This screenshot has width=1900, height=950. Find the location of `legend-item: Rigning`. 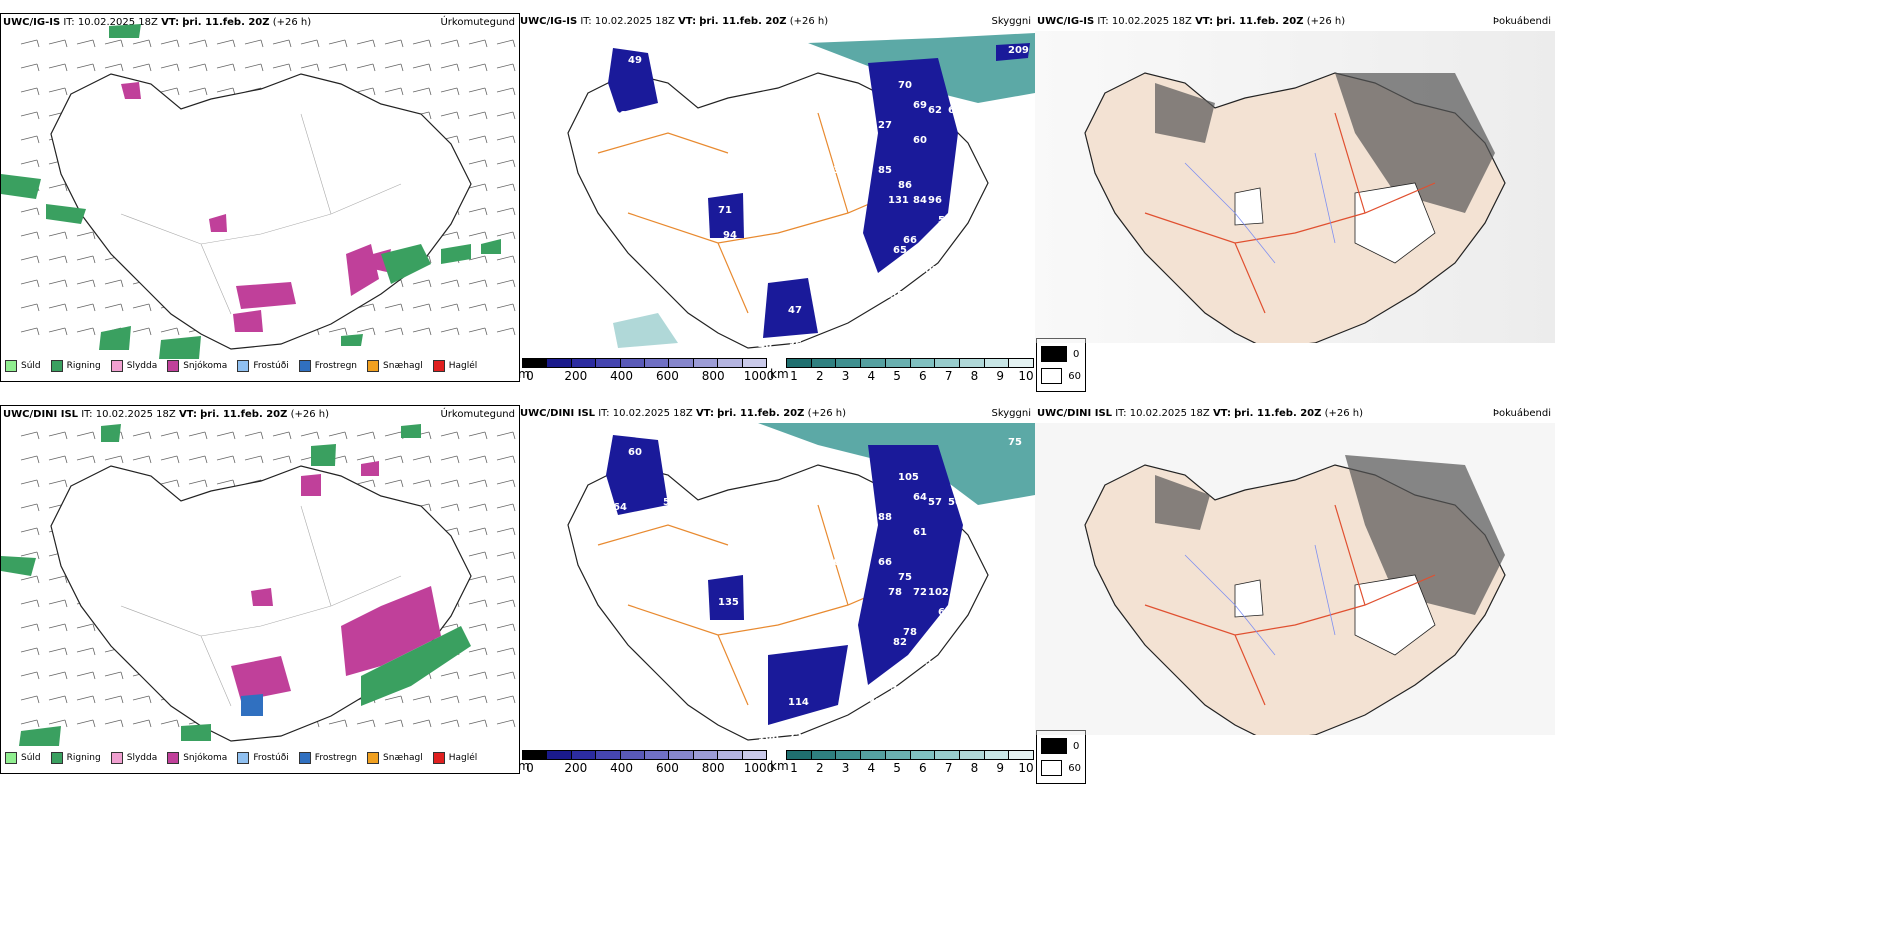

legend-item: Rigning is located at coordinates (75, 366).